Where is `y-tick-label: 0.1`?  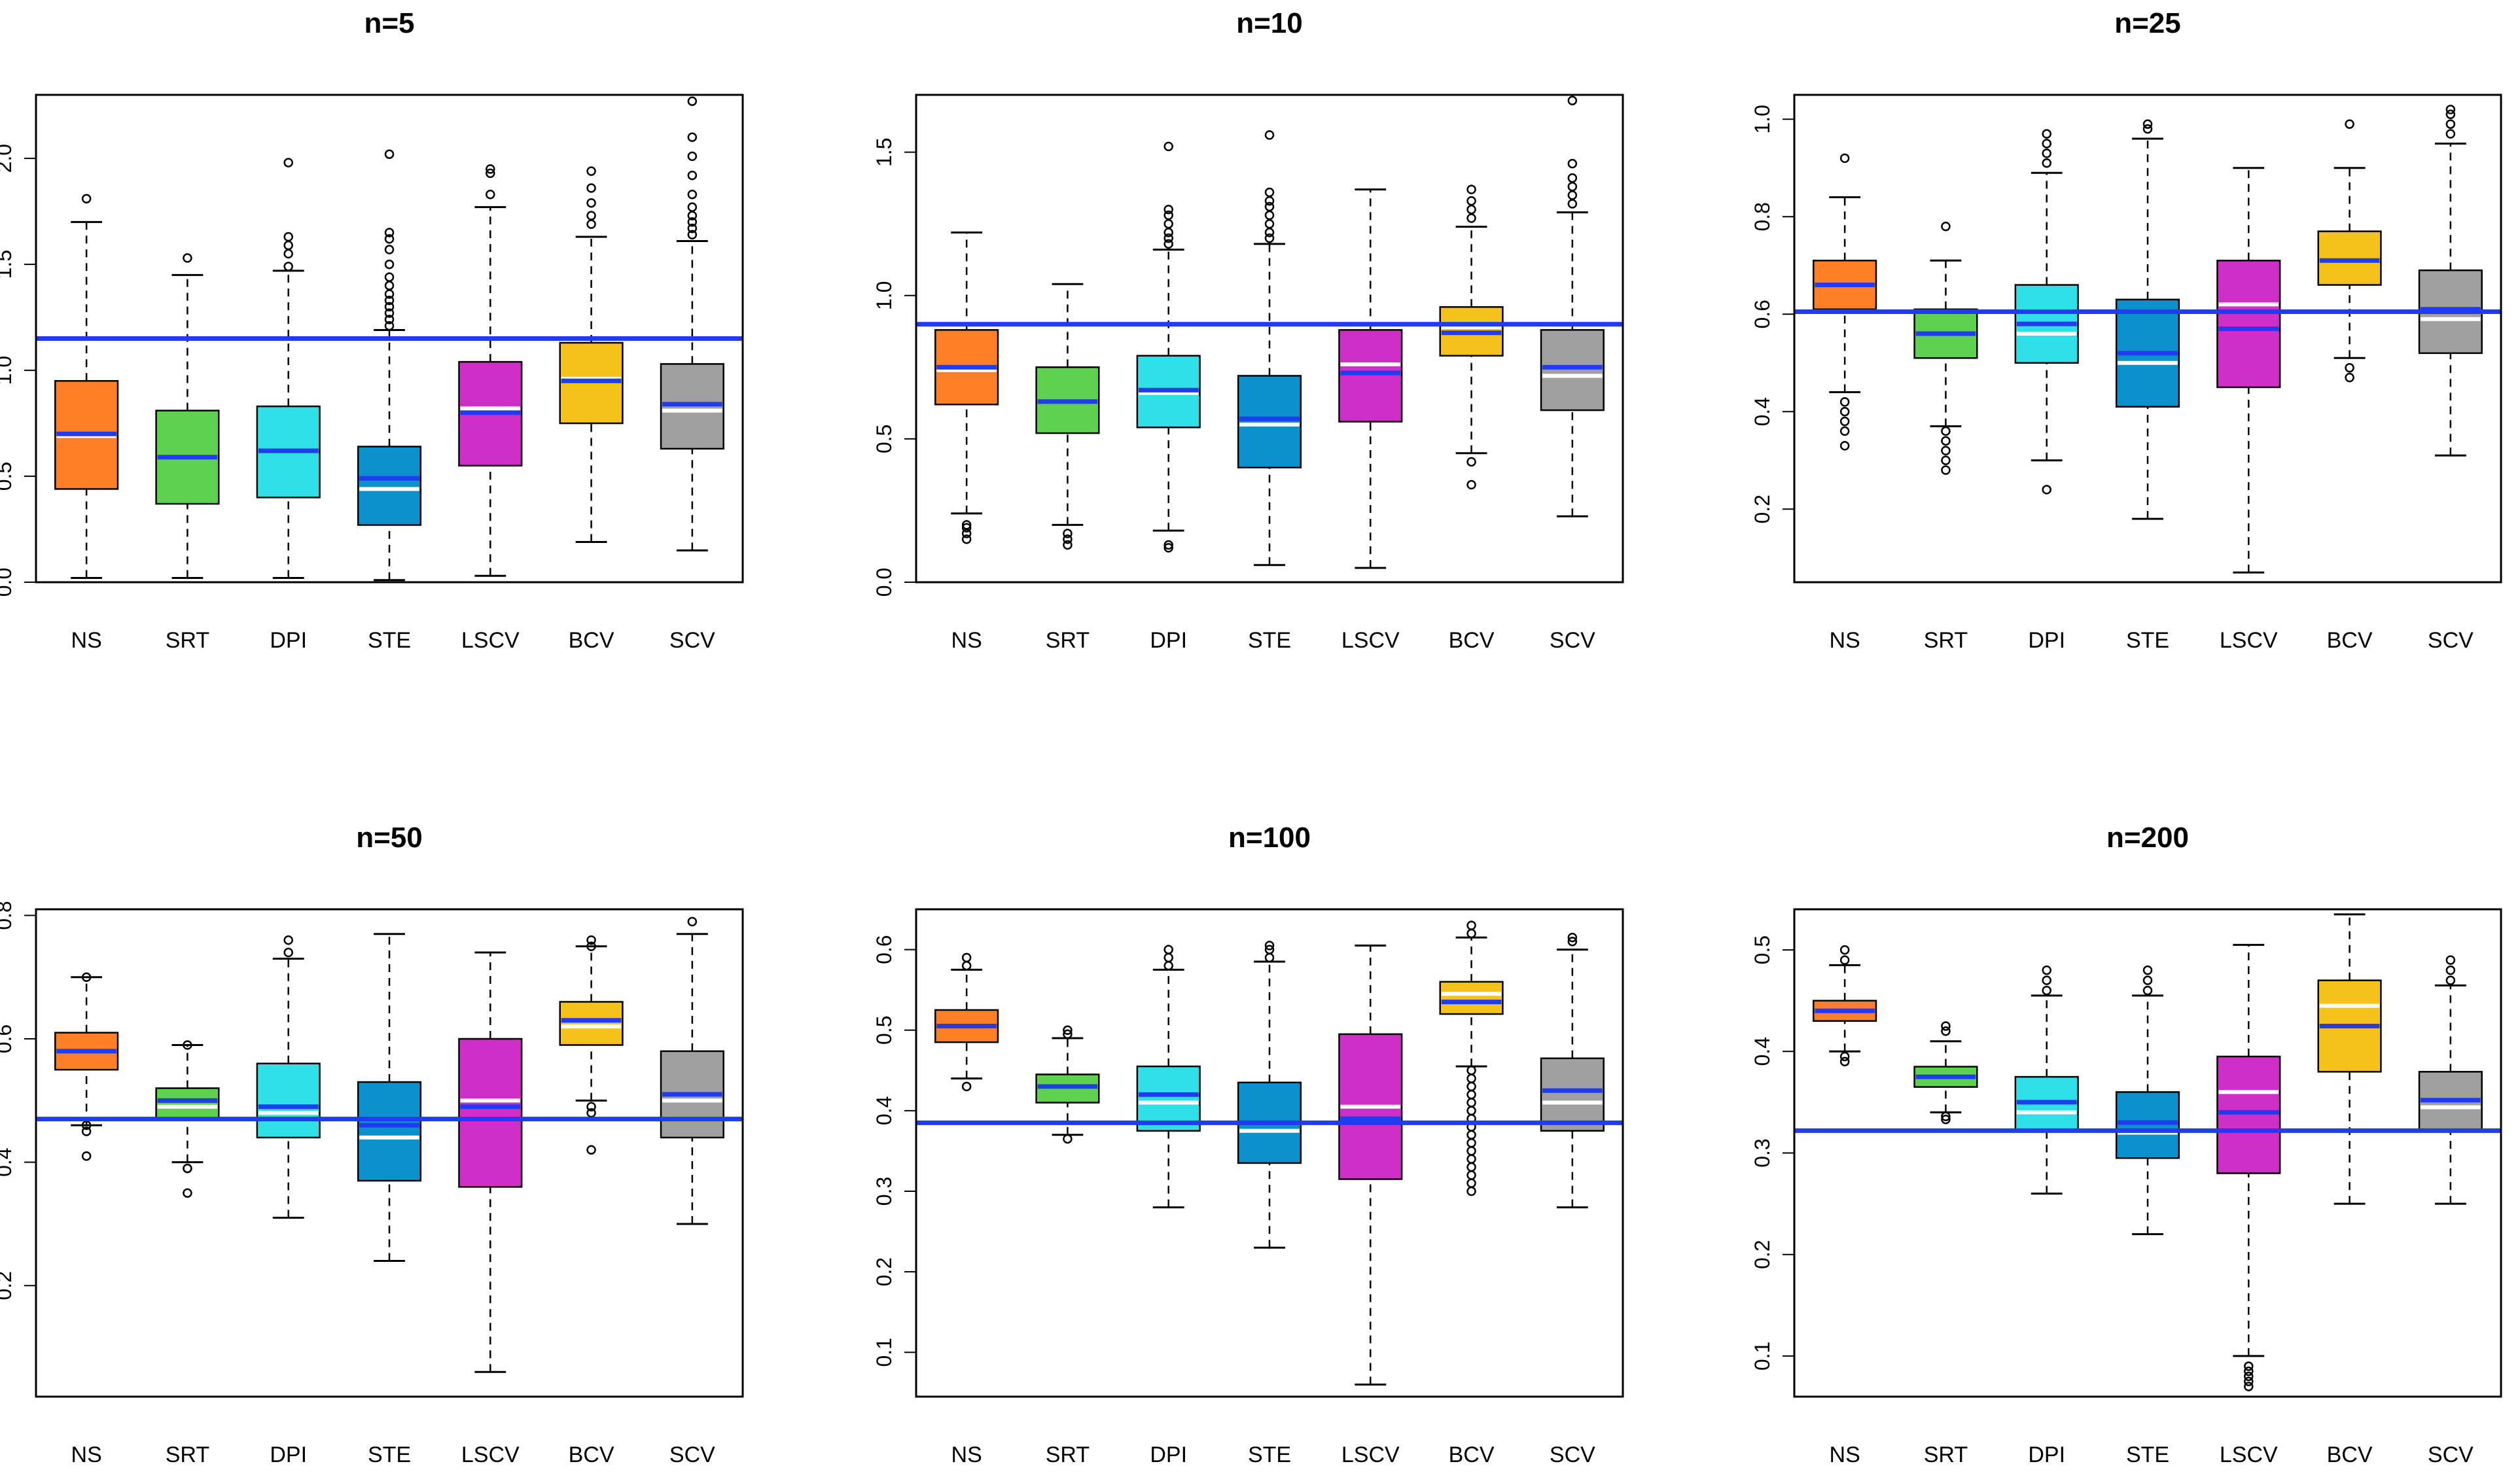
y-tick-label: 0.1 is located at coordinates (1762, 1356).